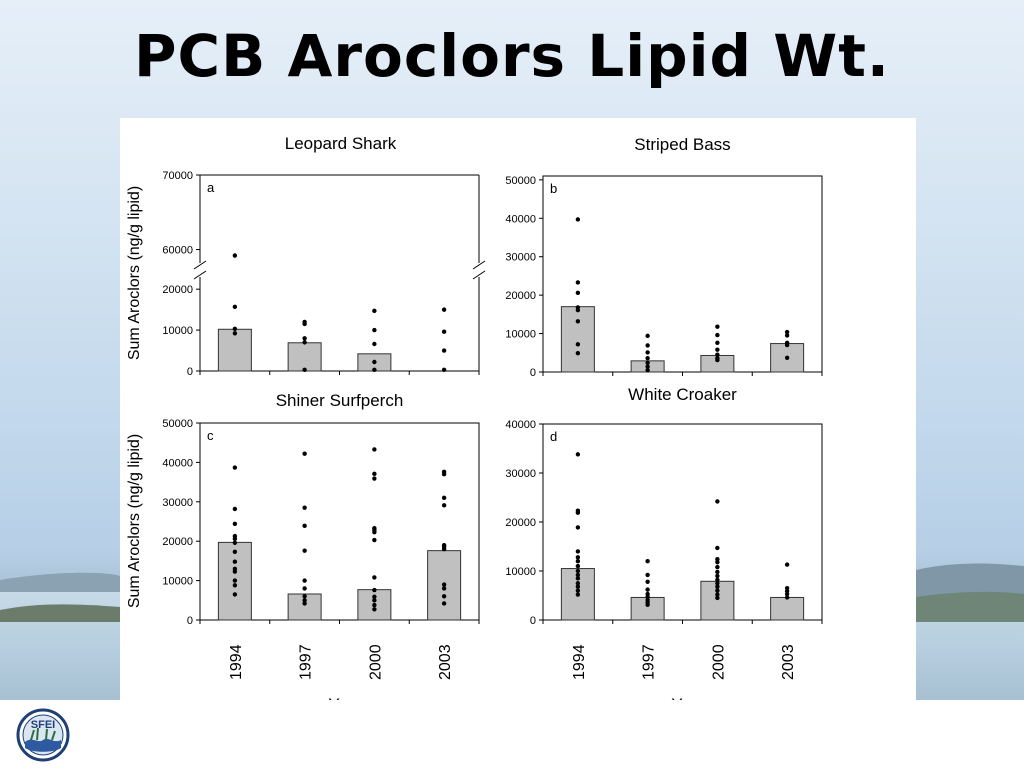 Image resolution: width=1024 pixels, height=768 pixels. I want to click on chart-title: Striped Bass, so click(682, 144).